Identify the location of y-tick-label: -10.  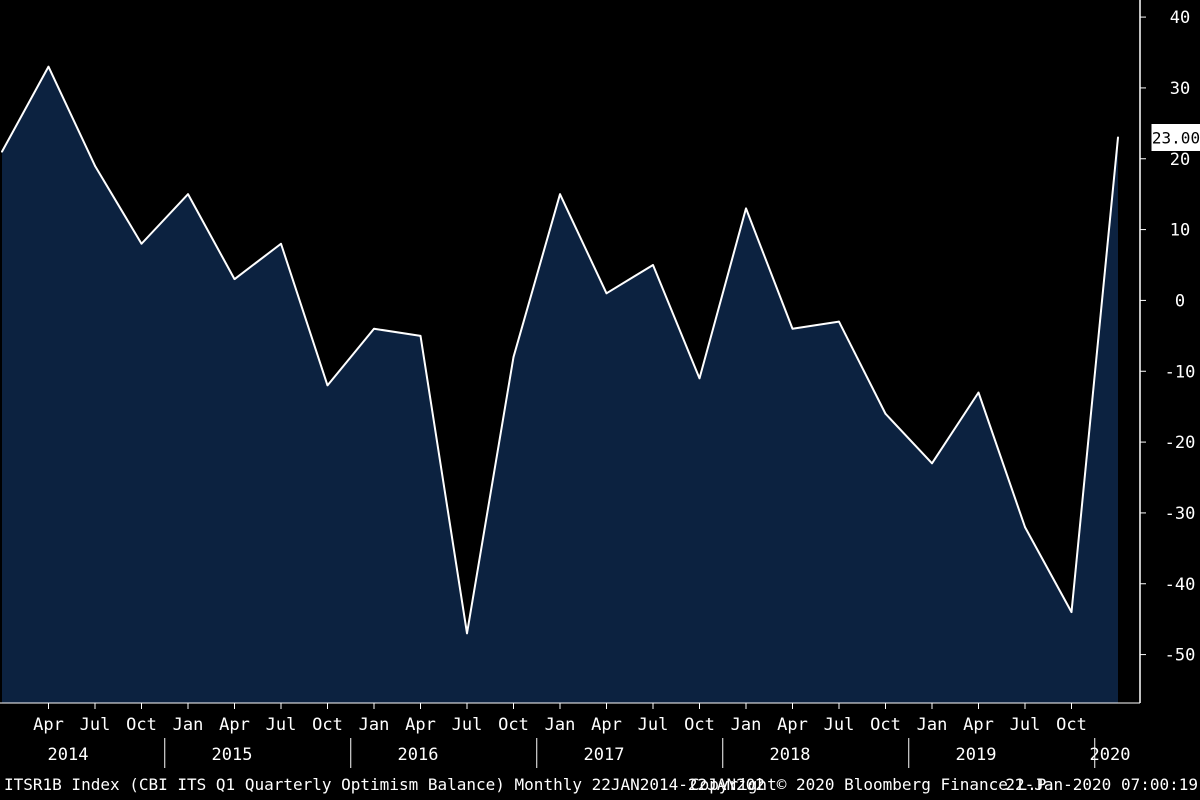
(1180, 372).